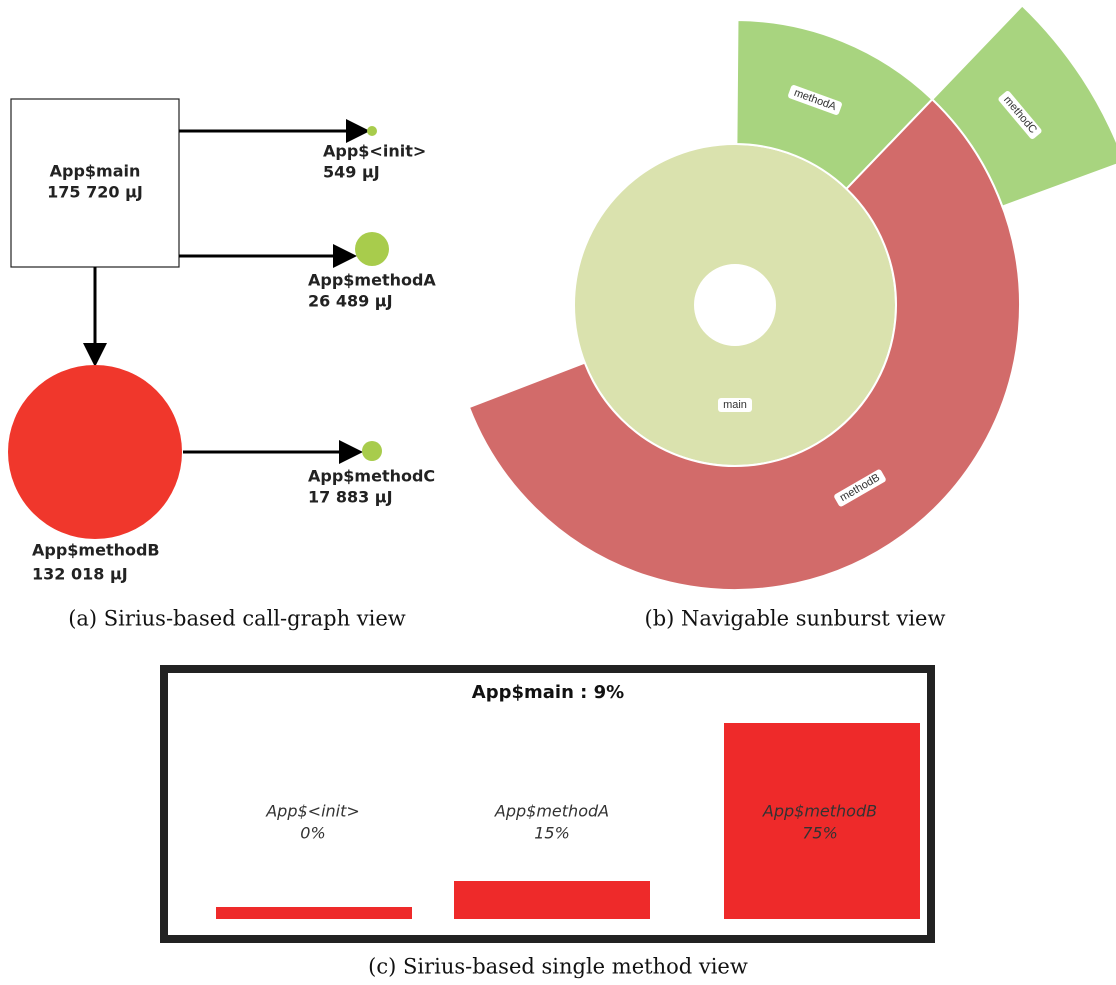 The width and height of the screenshot is (1116, 985). What do you see at coordinates (351, 172) in the screenshot?
I see `node-energy: 549 µJ` at bounding box center [351, 172].